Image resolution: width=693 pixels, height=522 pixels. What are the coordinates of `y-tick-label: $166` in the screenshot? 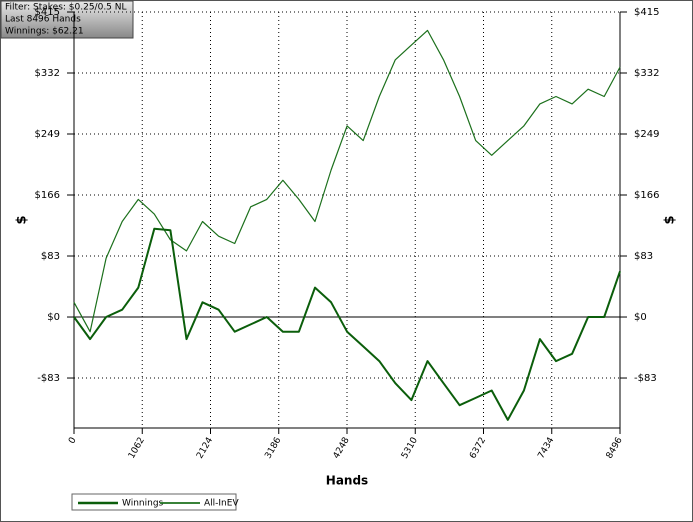 It's located at (47, 195).